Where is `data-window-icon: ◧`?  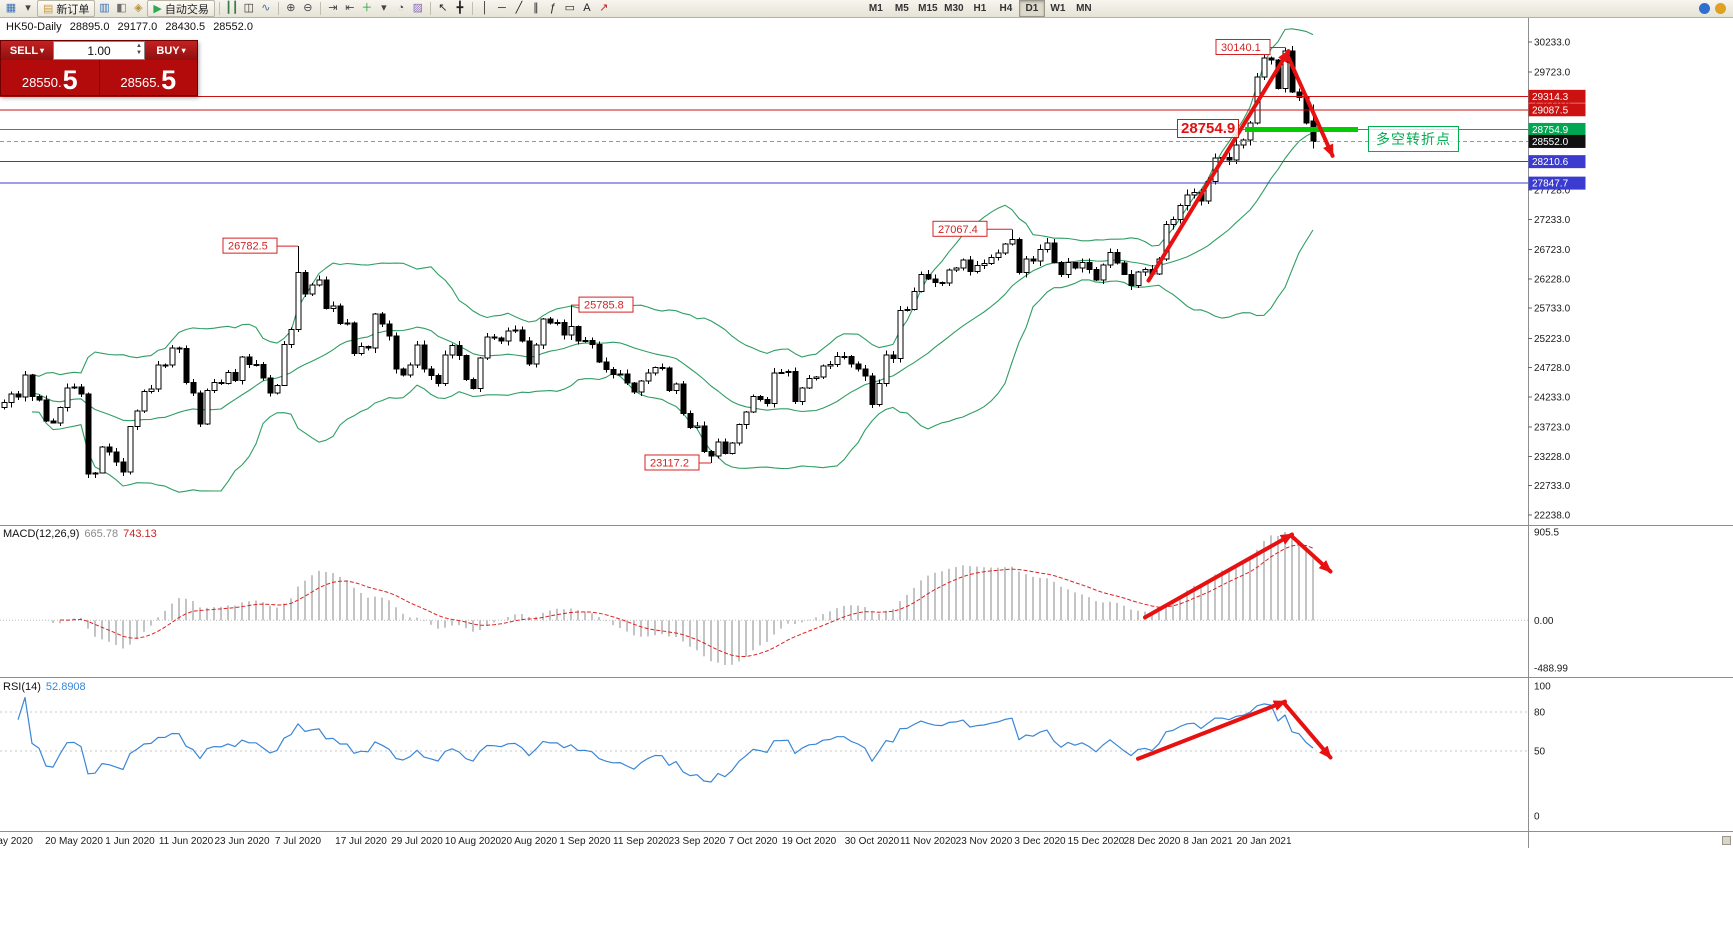 data-window-icon: ◧ is located at coordinates (121, 8).